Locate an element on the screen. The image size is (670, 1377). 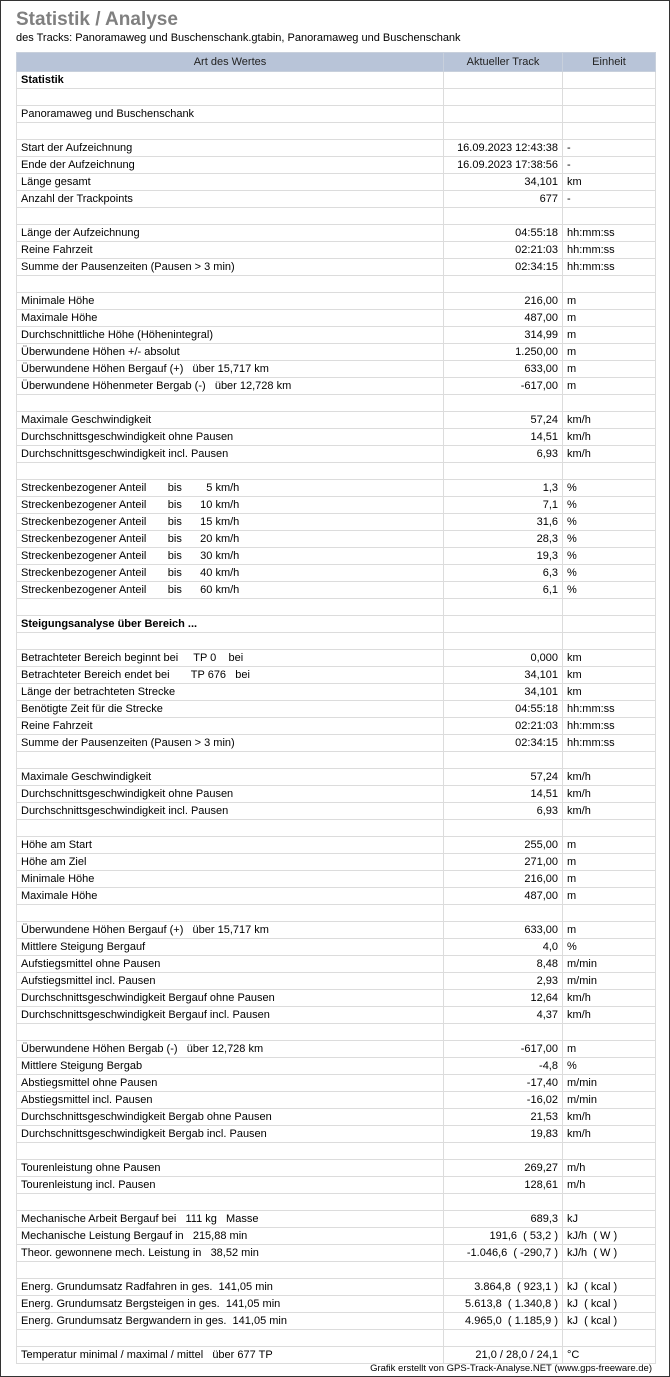
row-label: Maximale Geschwindigkeit is located at coordinates (230, 420).